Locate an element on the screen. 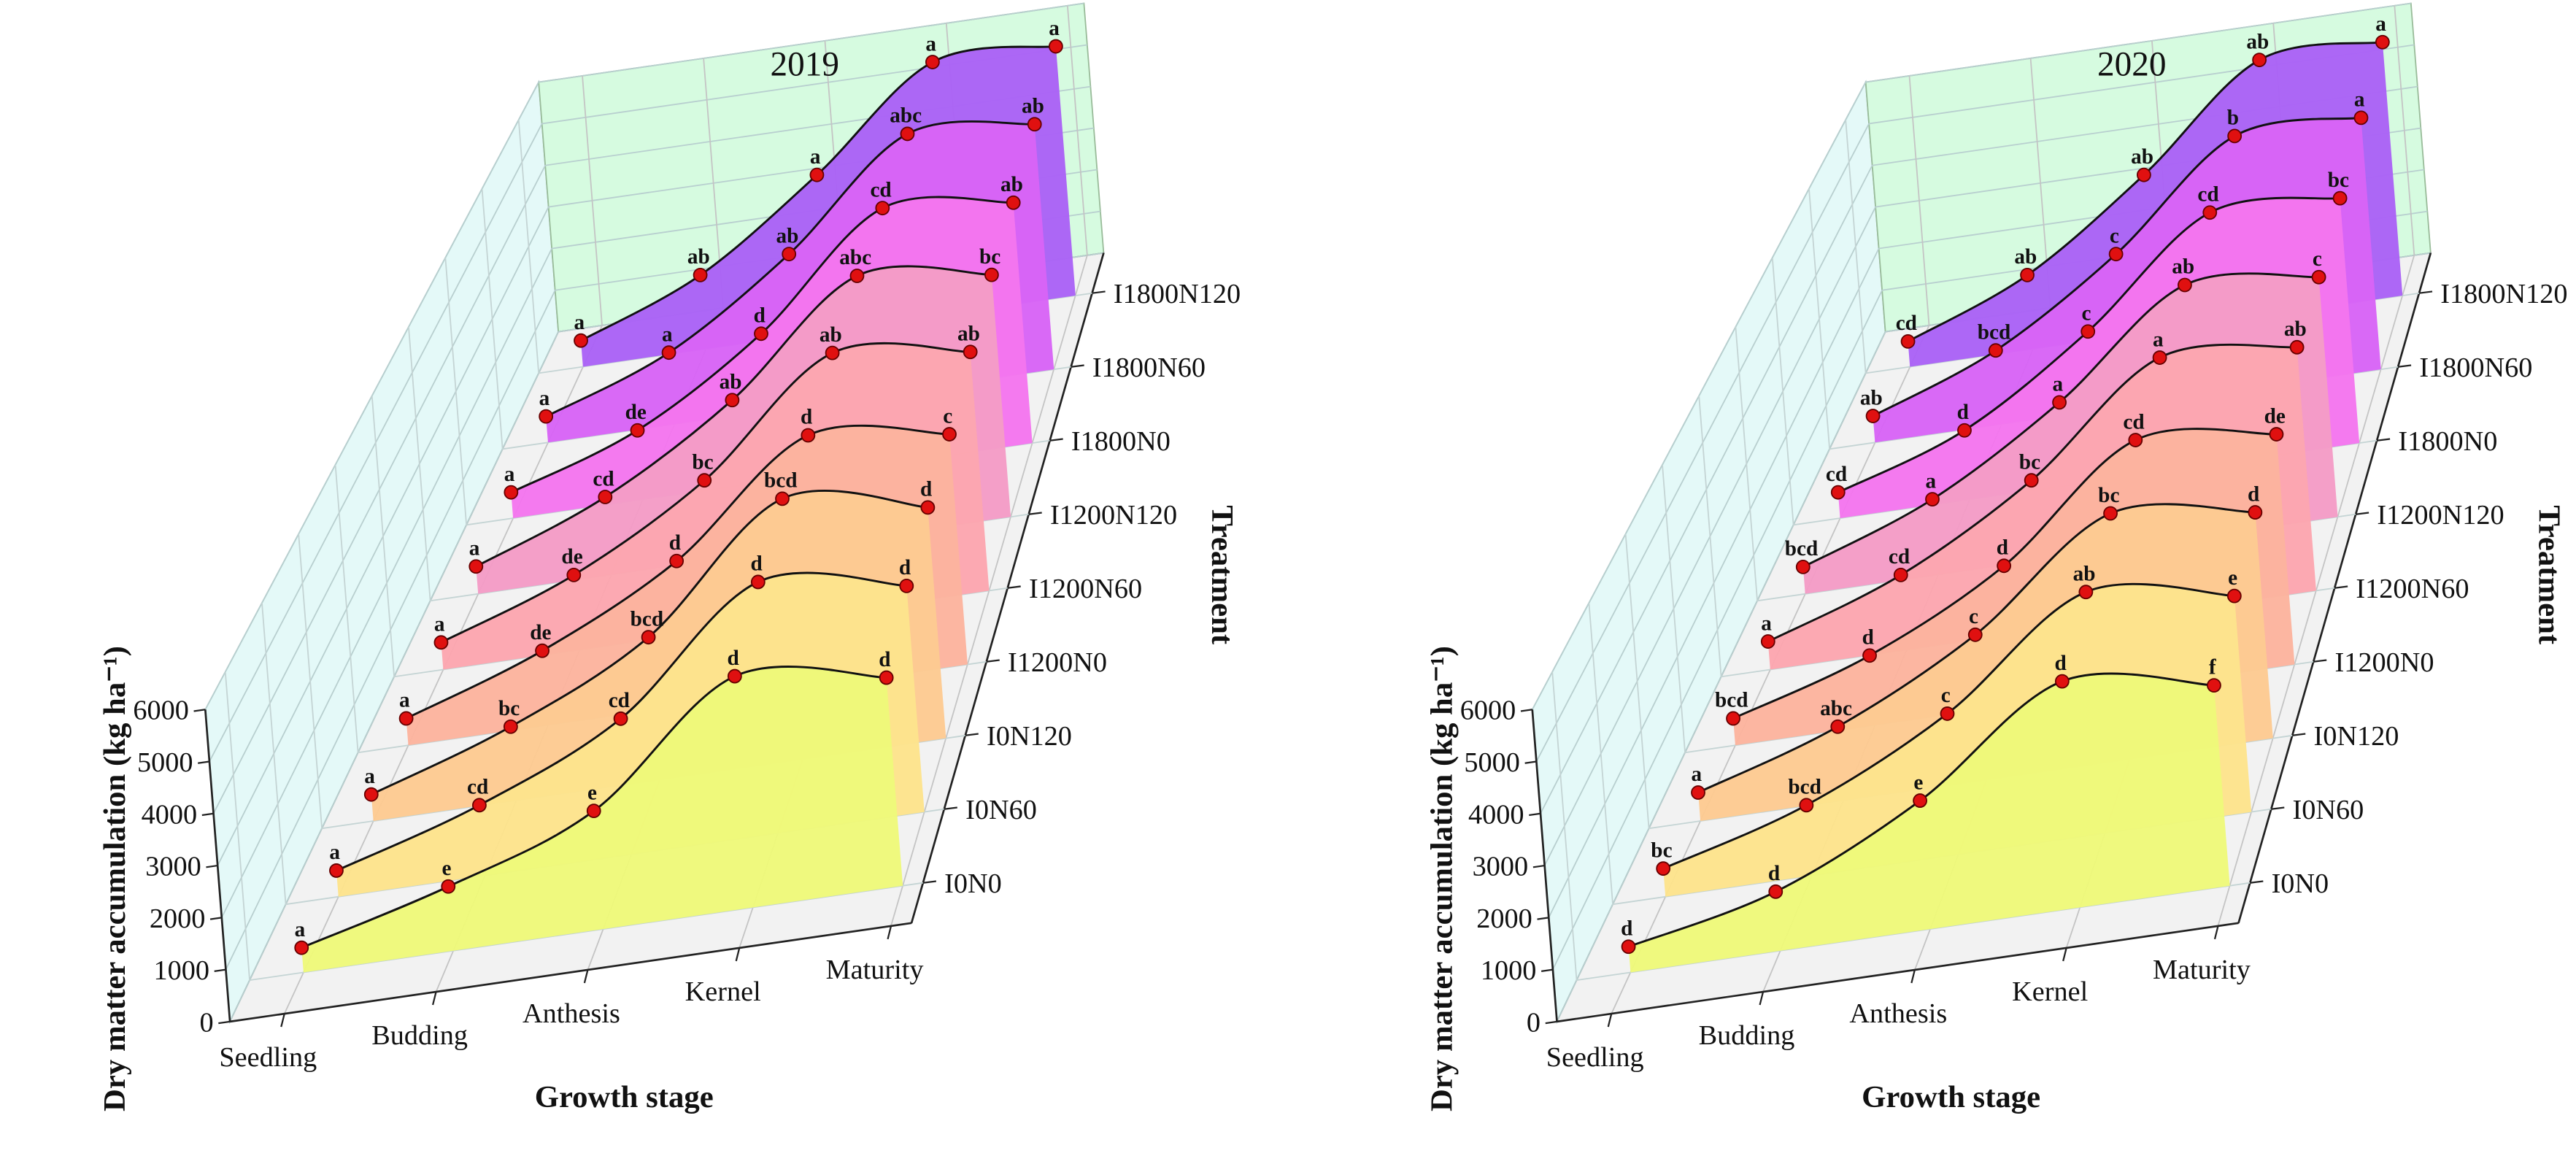  x-tick-label: Maturity is located at coordinates (2202, 970).